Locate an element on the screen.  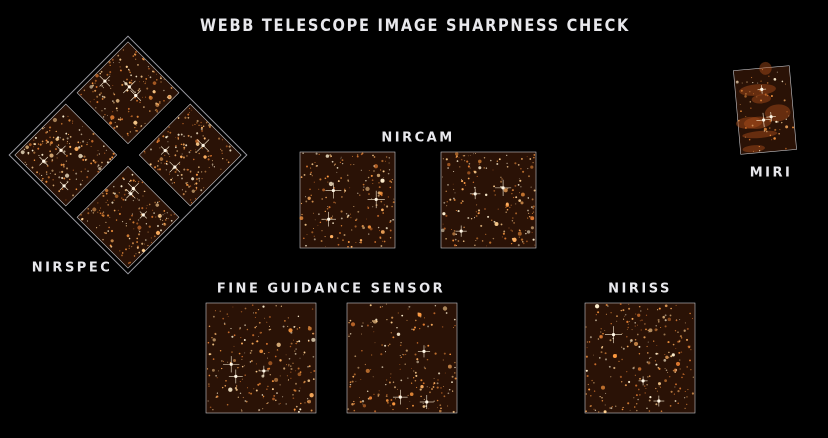
panel-background is located at coordinates (66, 155).